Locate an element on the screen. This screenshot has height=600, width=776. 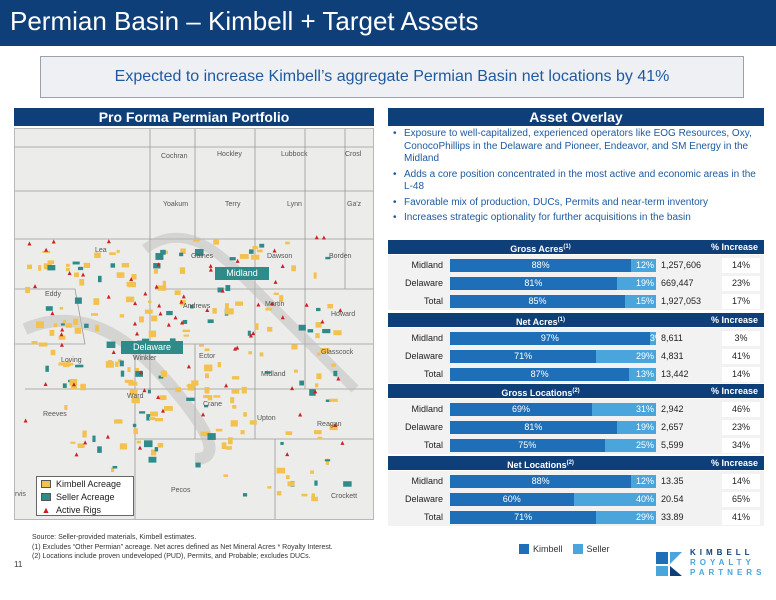
table-row: Total 87% 13% 13,442 14% is located at coordinates (576, 374).